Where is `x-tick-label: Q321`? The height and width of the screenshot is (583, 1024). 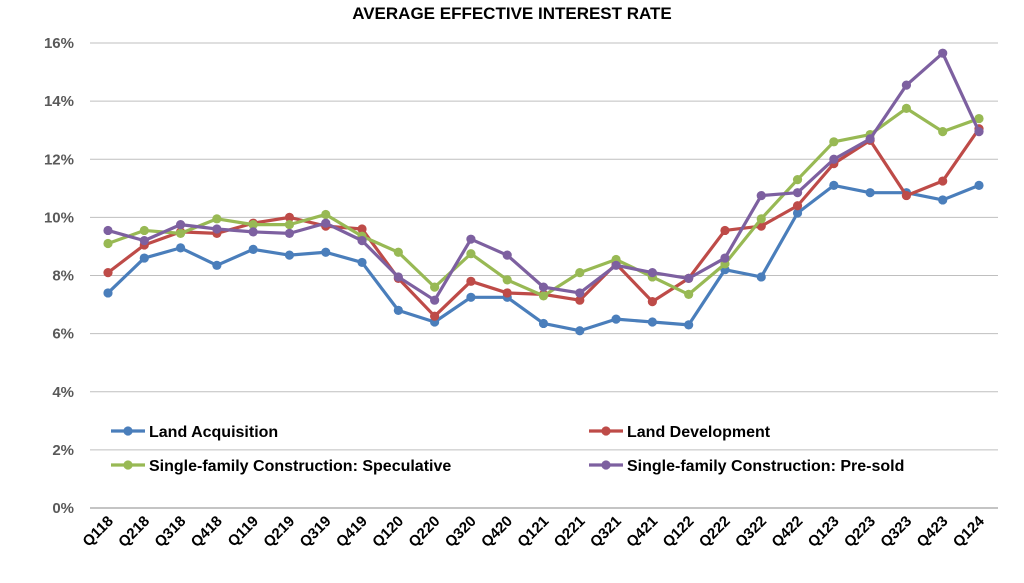 x-tick-label: Q321 is located at coordinates (606, 532).